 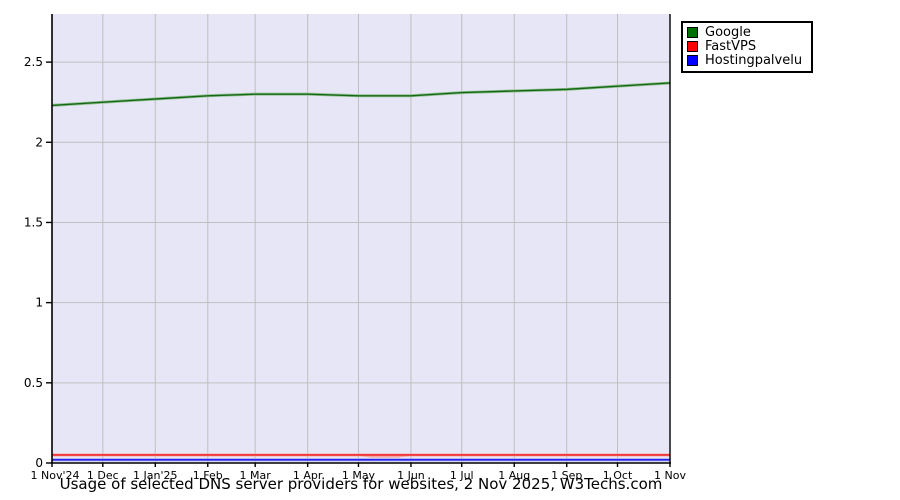 What do you see at coordinates (566, 475) in the screenshot?
I see `x-tick-label: 1 Sep` at bounding box center [566, 475].